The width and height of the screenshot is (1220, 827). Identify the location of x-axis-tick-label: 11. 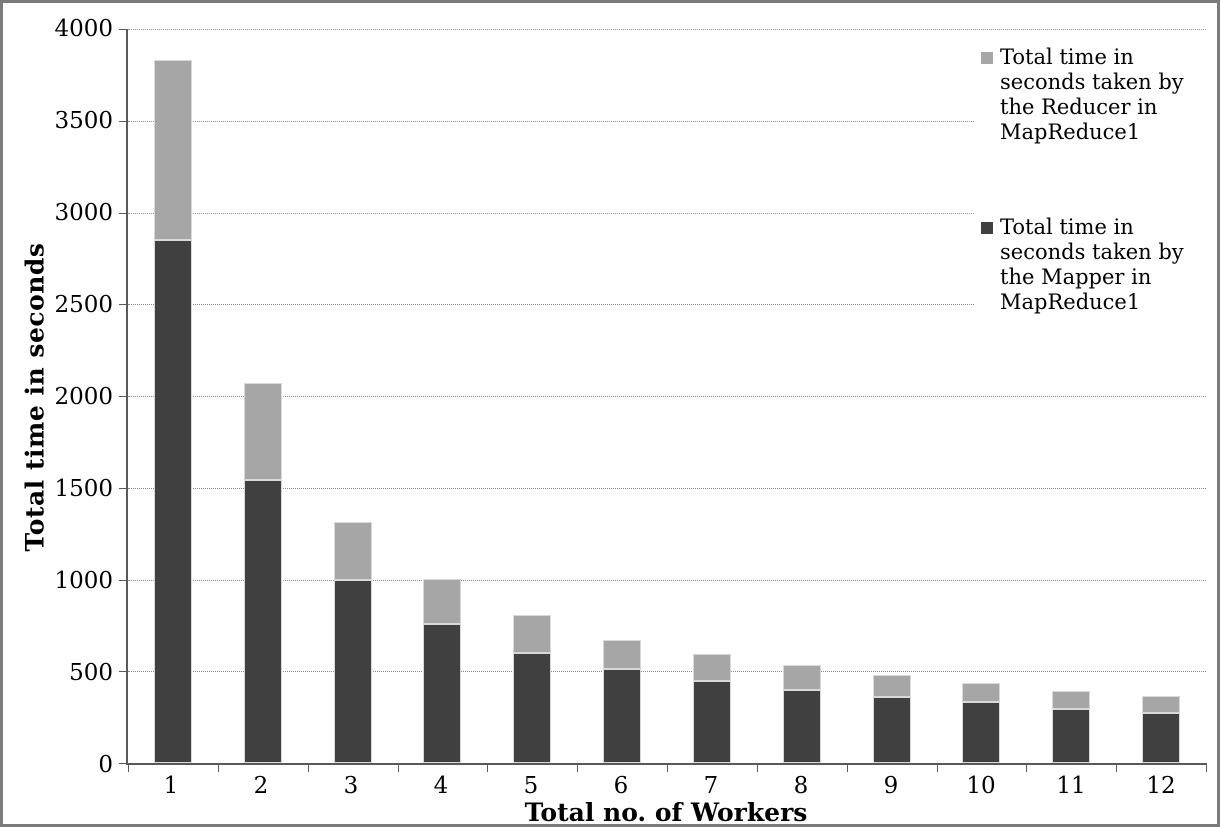
(1071, 786).